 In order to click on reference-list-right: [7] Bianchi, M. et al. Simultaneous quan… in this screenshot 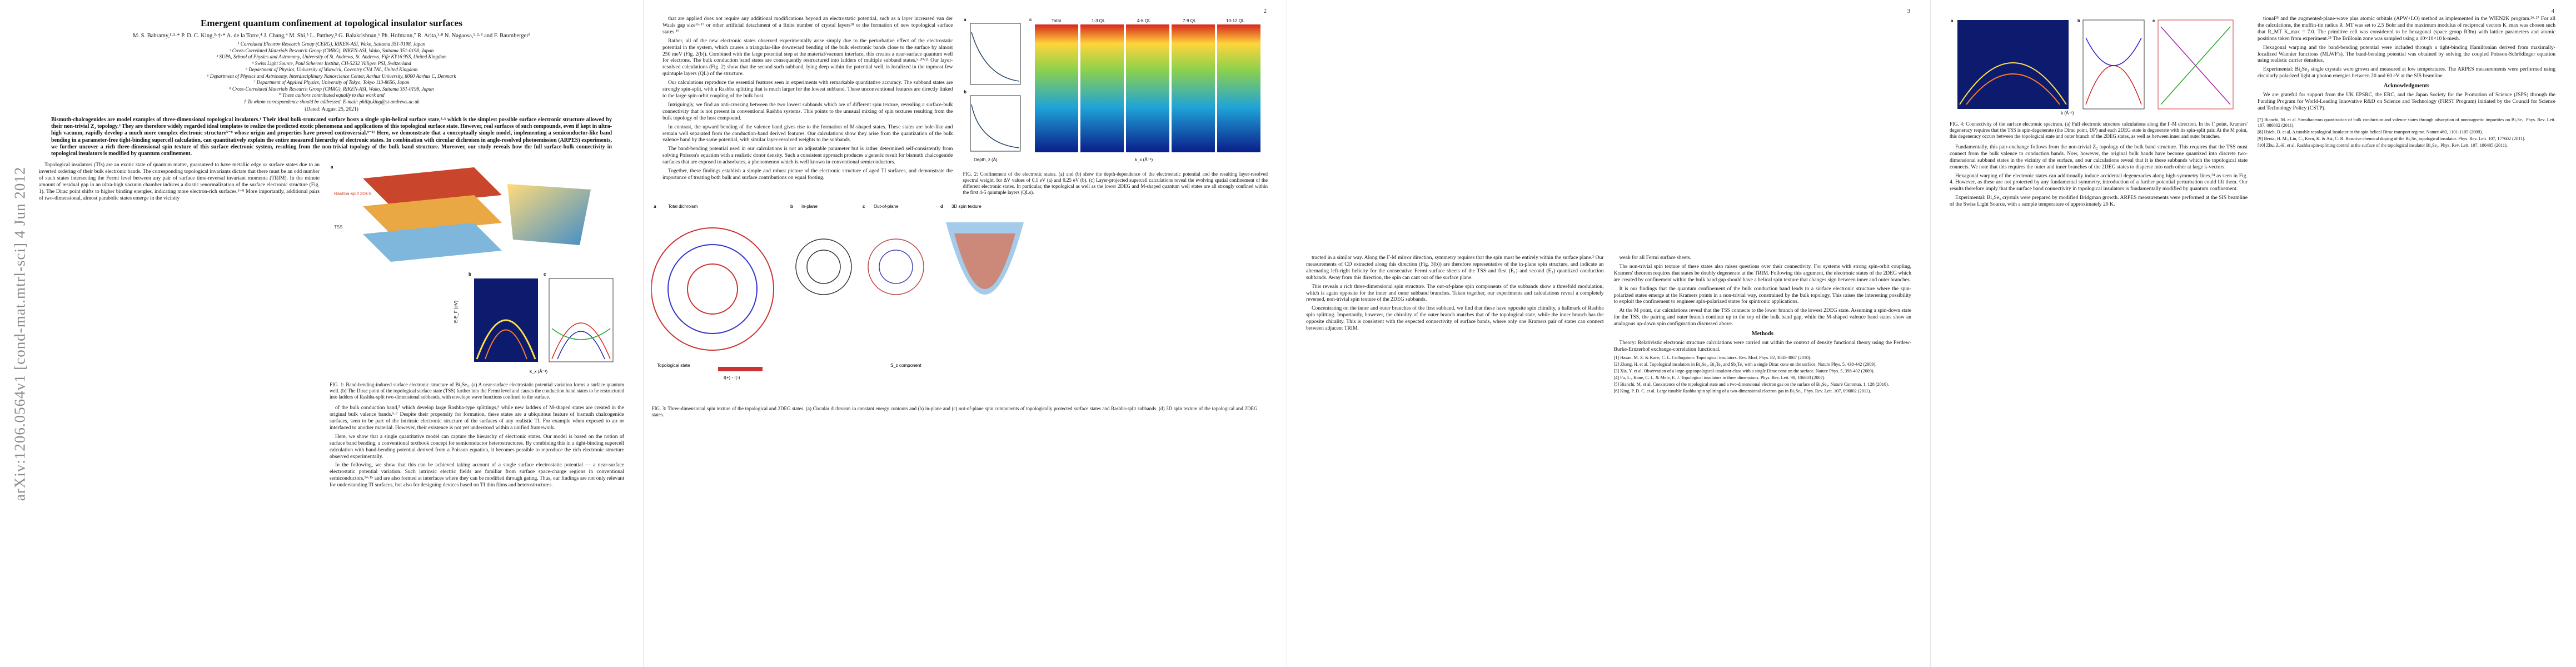, I will do `click(2406, 132)`.